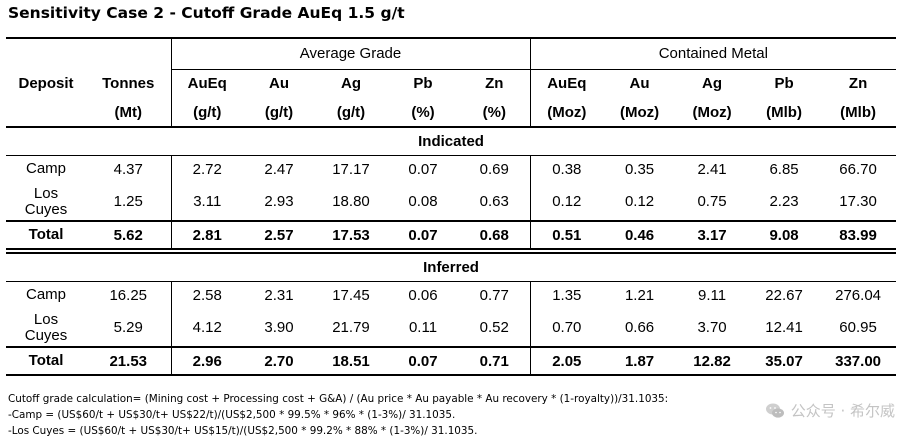  Describe the element at coordinates (351, 295) in the screenshot. I see `ag-grade-cell: 17.45` at that location.